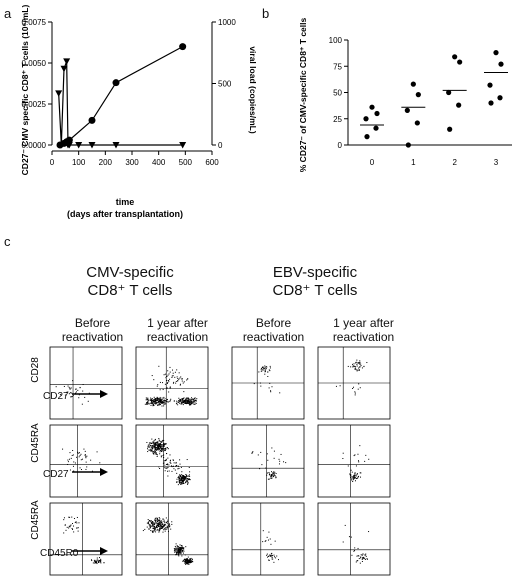 This screenshot has height=577, width=520. Describe the element at coordinates (172, 461) in the screenshot. I see `facs-plot-frame` at that location.